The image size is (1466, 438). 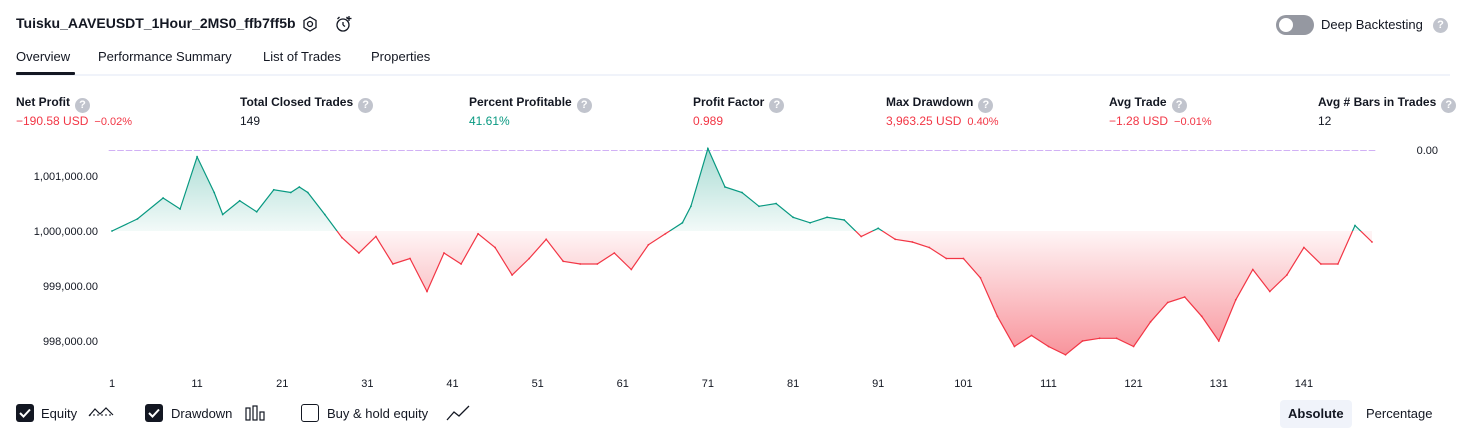 What do you see at coordinates (1133, 384) in the screenshot?
I see `x-axis-tick-label: 121` at bounding box center [1133, 384].